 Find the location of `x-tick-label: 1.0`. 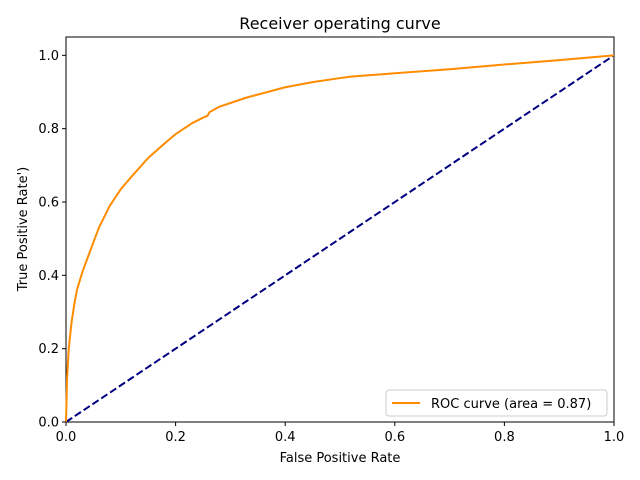

x-tick-label: 1.0 is located at coordinates (614, 437).